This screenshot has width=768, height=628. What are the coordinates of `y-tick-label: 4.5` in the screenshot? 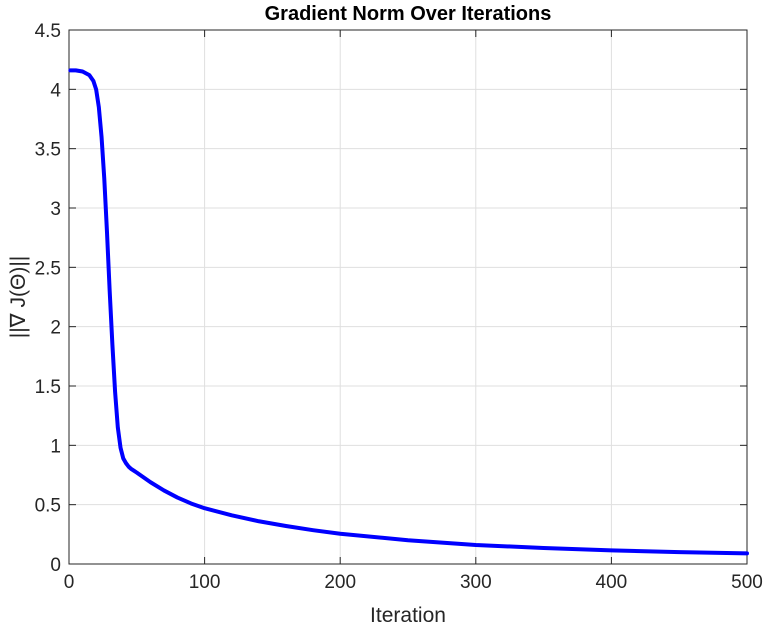 It's located at (48, 31).